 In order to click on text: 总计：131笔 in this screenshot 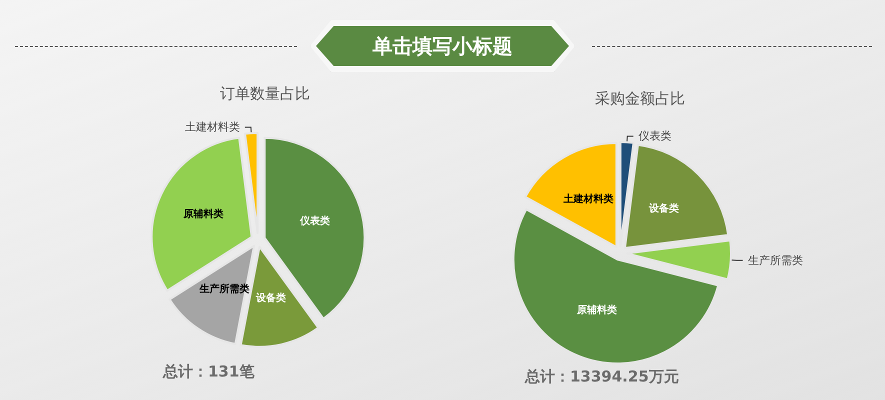, I will do `click(209, 371)`.